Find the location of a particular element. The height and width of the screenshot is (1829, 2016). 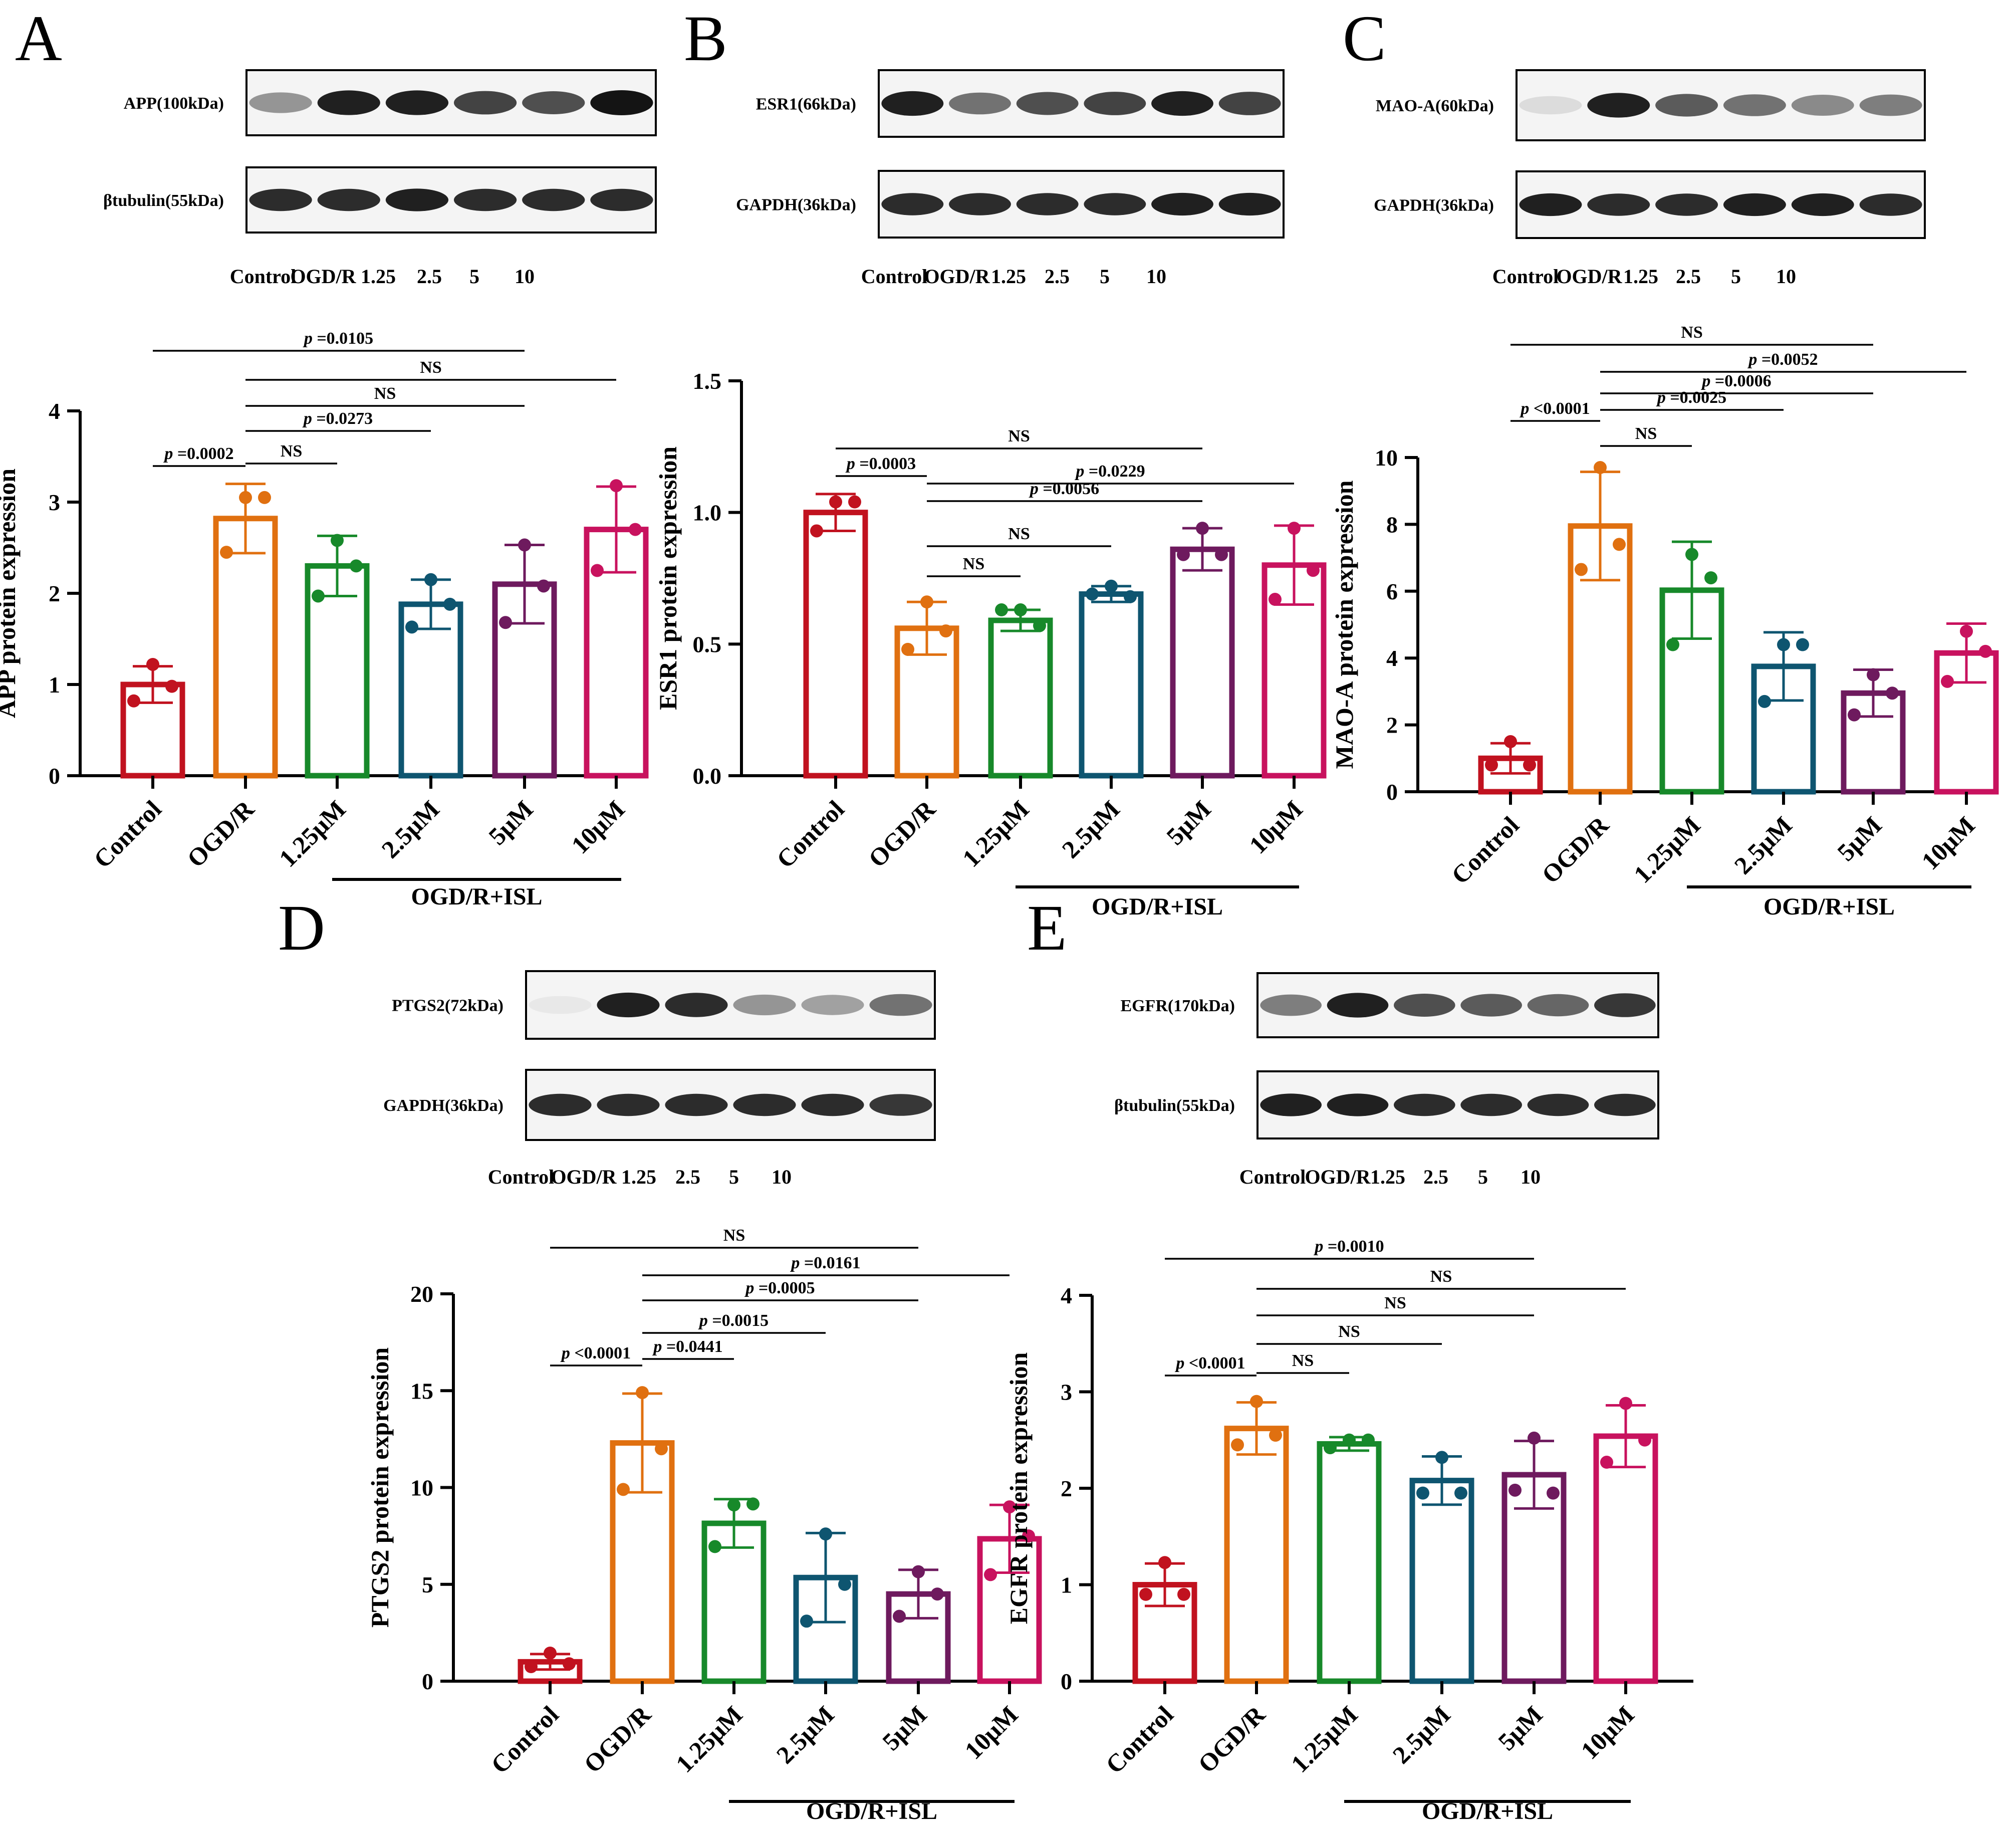

y-tick-label: 4 is located at coordinates (54, 411).